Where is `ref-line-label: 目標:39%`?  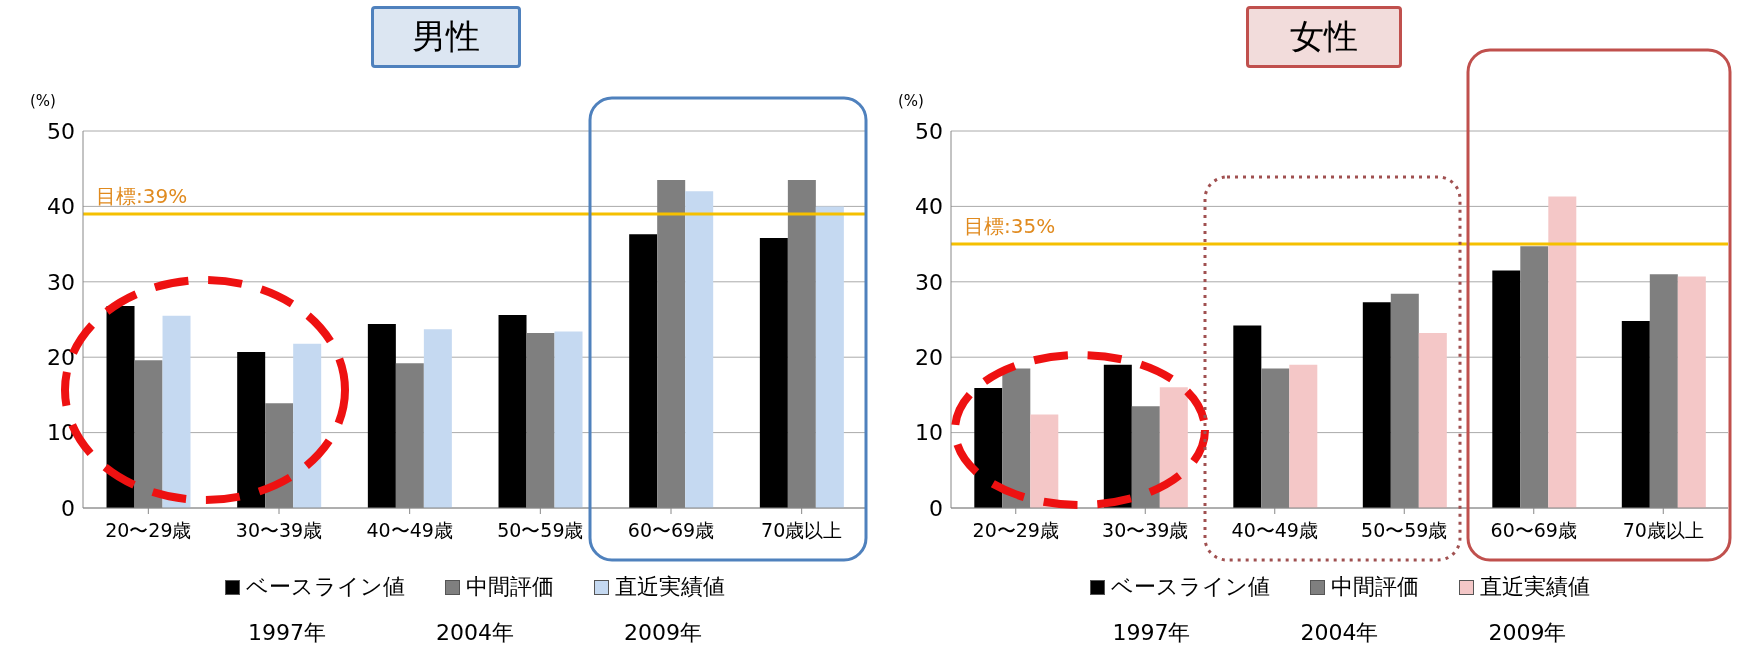
ref-line-label: 目標:39% is located at coordinates (142, 196).